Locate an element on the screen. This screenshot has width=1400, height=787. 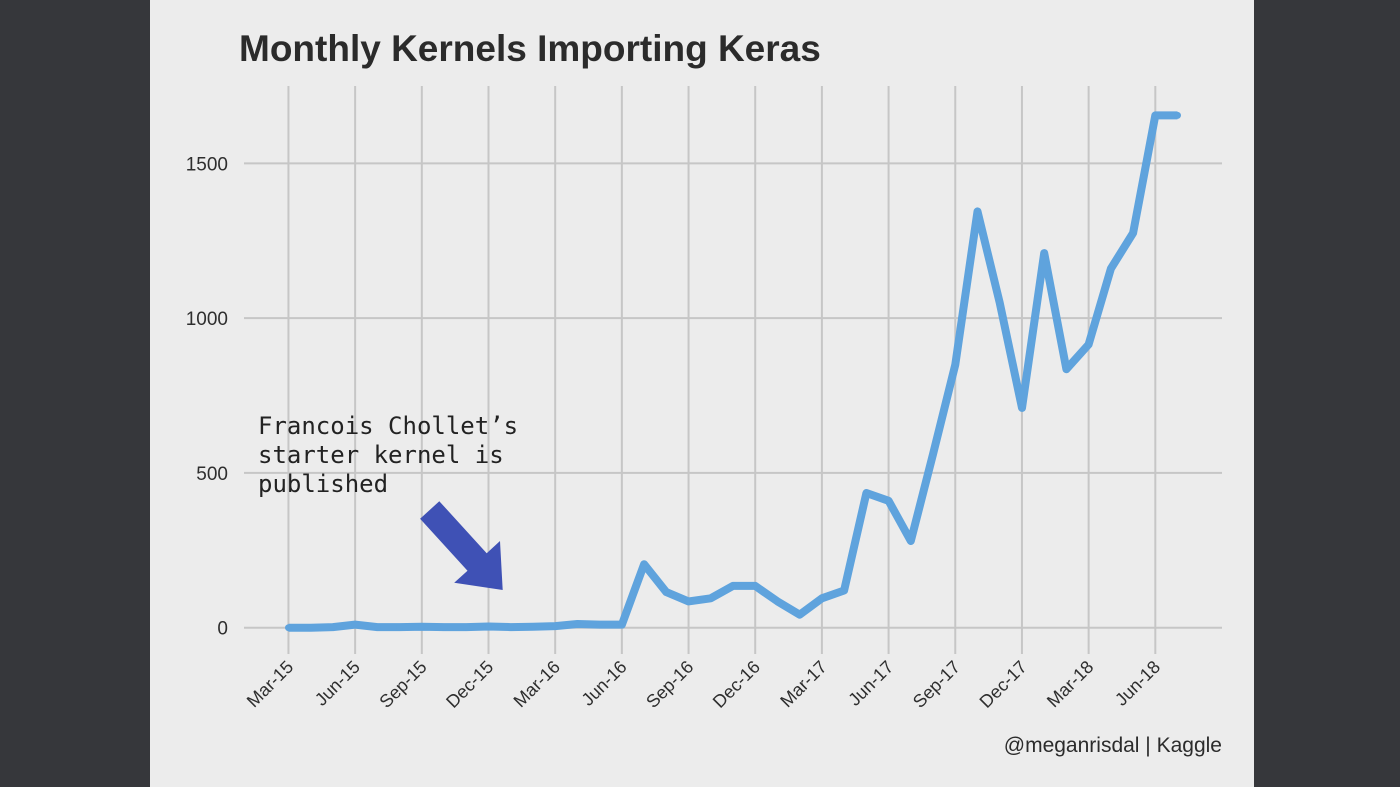
annotation-line: Francois Chollet’s is located at coordinates (388, 426).